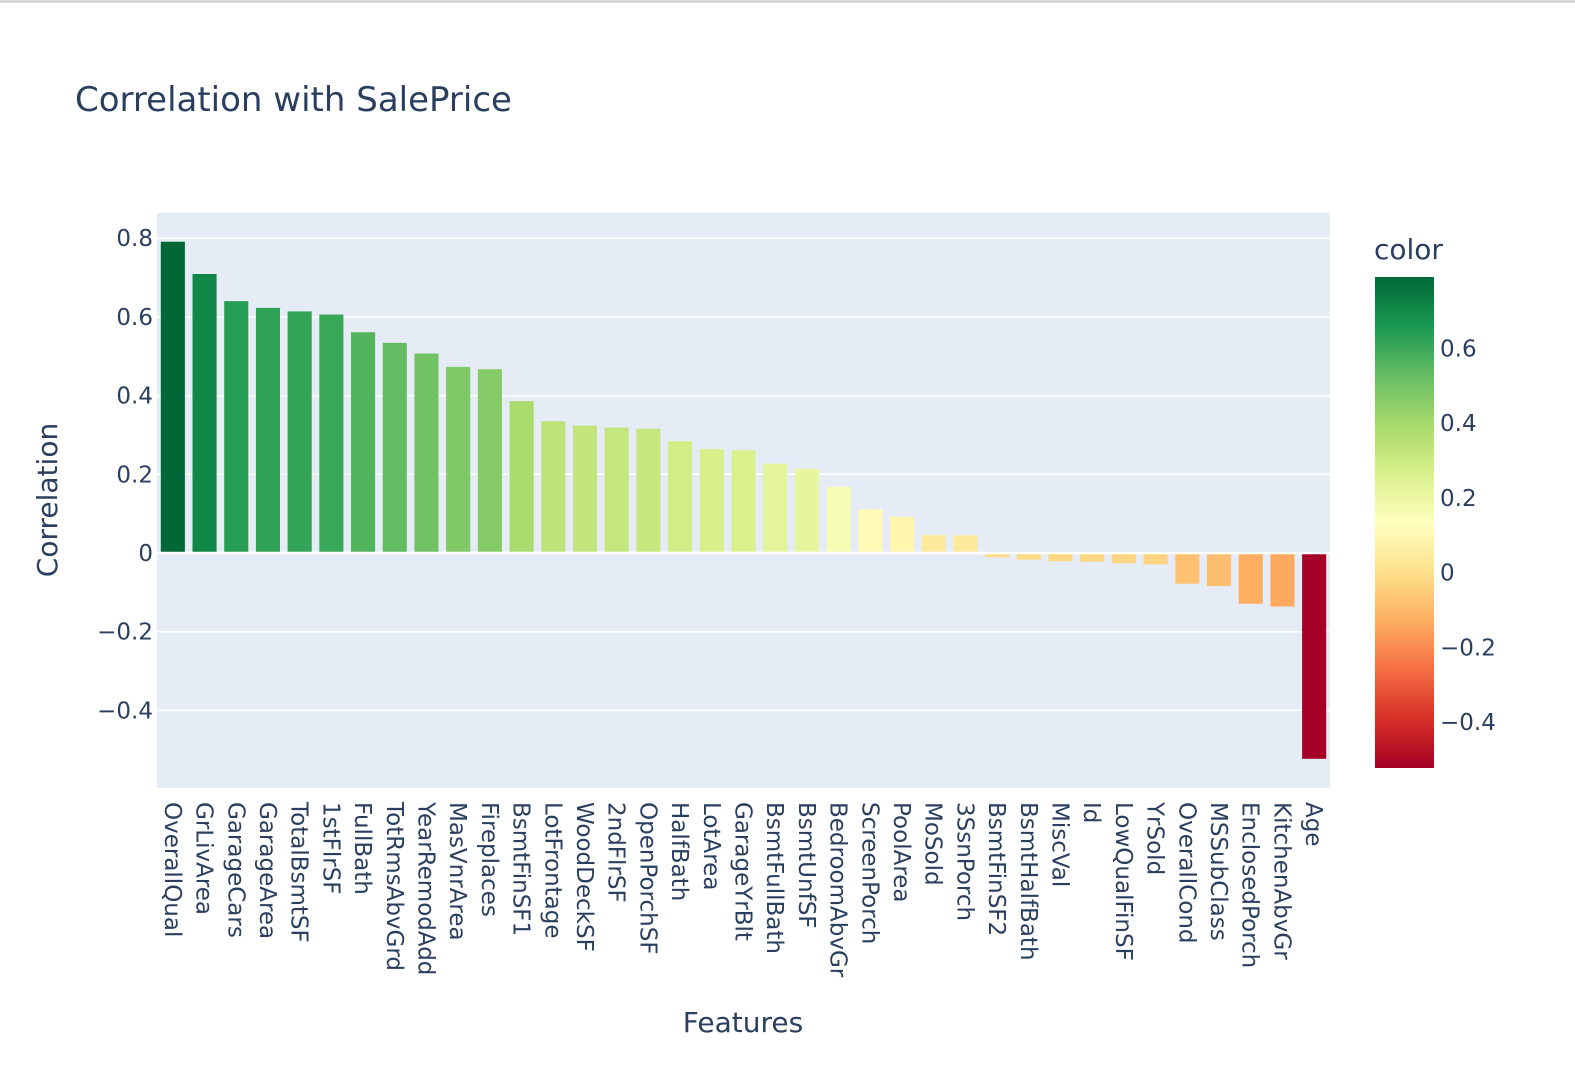 The image size is (1575, 1078). I want to click on colorbar, so click(1404, 522).